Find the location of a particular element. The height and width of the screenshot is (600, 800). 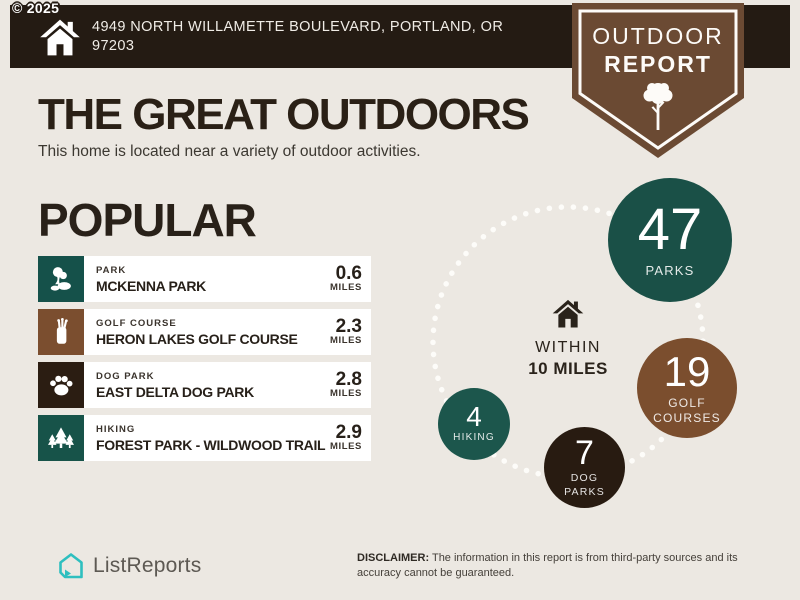

golf-bag-icon is located at coordinates (61, 332).